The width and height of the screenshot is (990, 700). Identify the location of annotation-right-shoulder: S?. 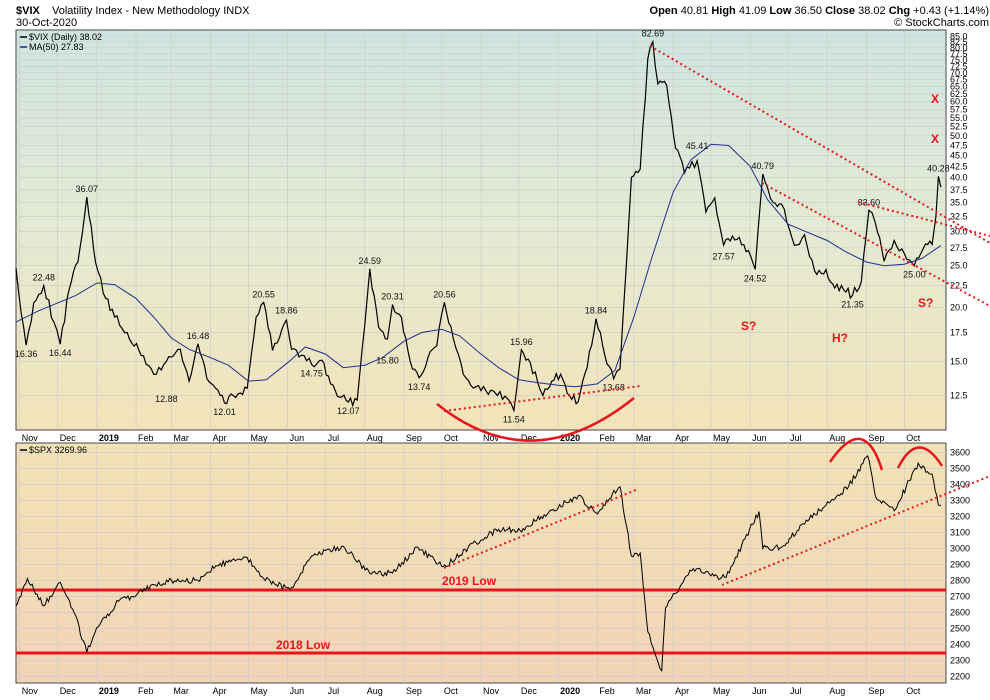
(925, 303).